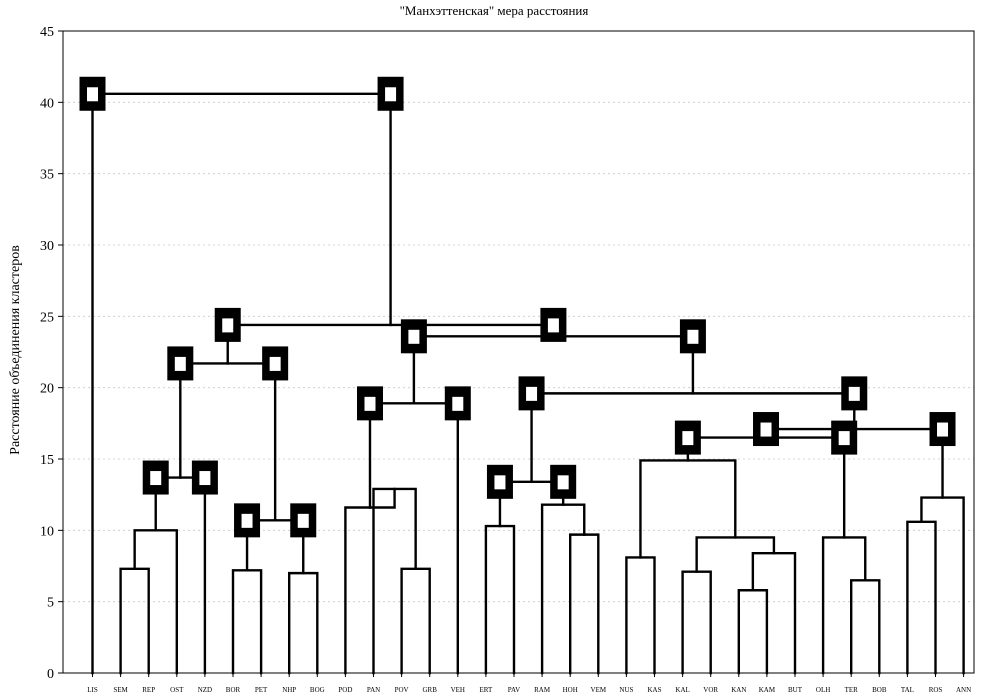 The image size is (988, 698). What do you see at coordinates (180, 575) in the screenshot?
I see `link-c3` at bounding box center [180, 575].